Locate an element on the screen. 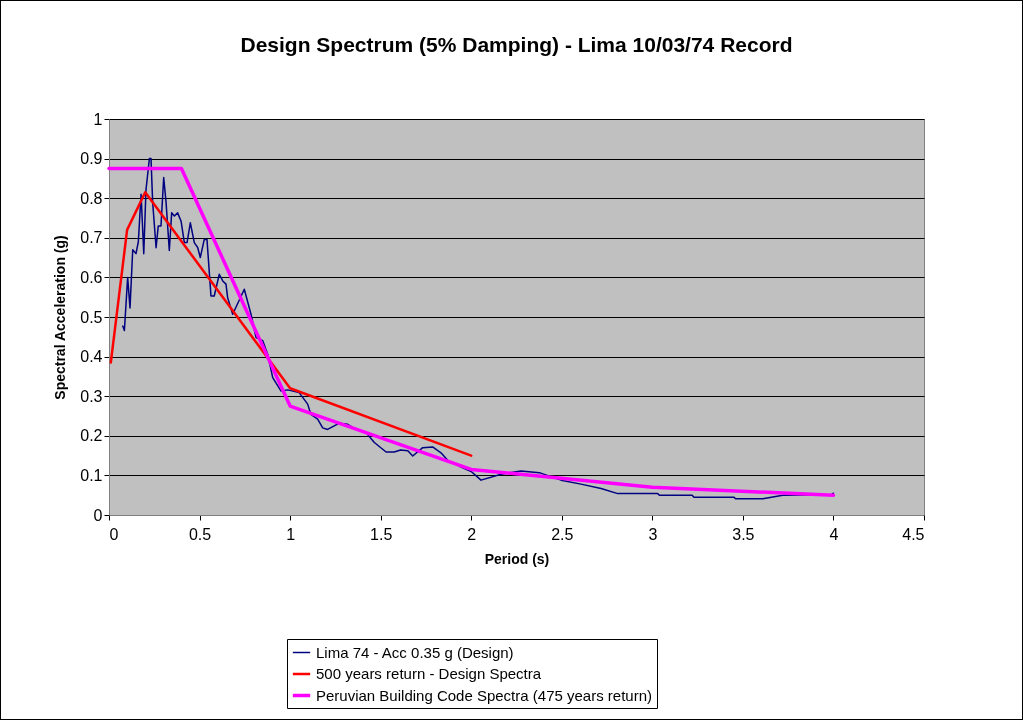  legend-label: 500 years return - Design Spectra is located at coordinates (429, 673).